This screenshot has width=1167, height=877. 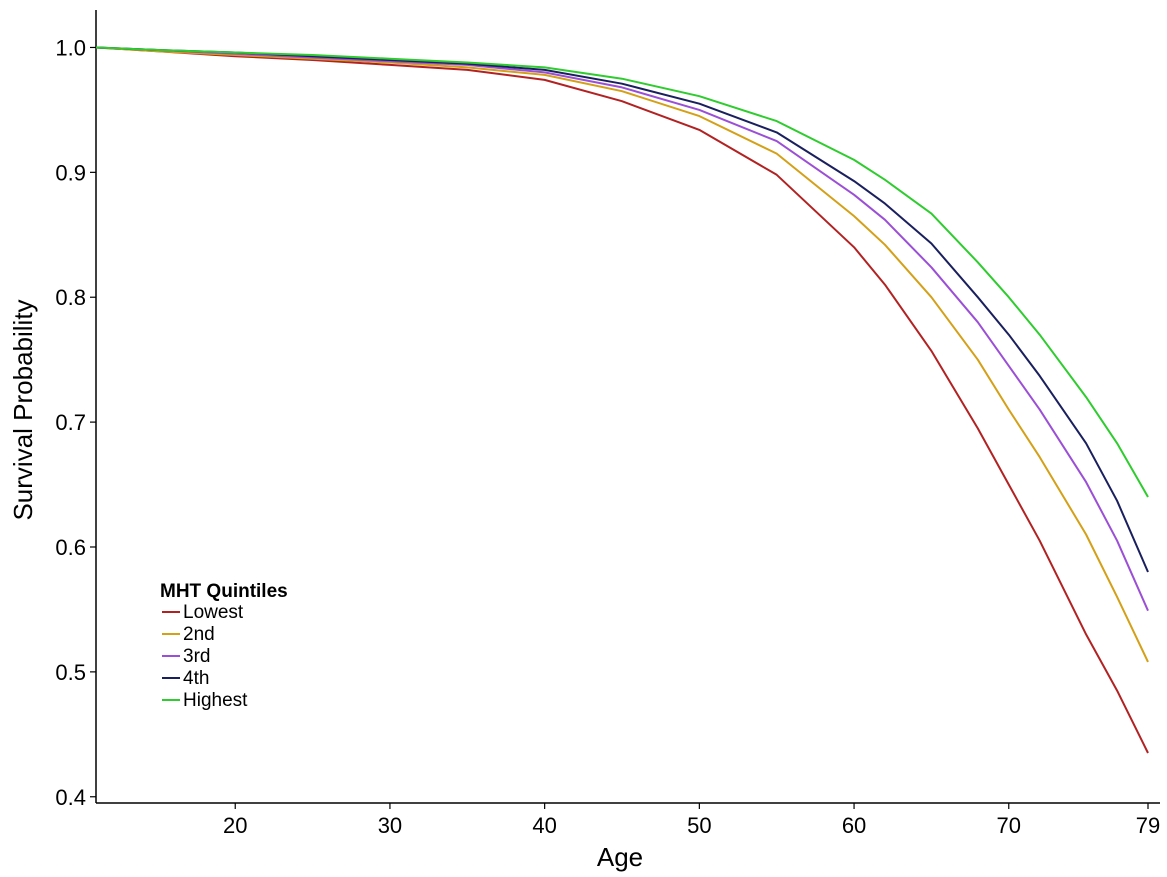 What do you see at coordinates (699, 825) in the screenshot?
I see `x-tick-label: 50` at bounding box center [699, 825].